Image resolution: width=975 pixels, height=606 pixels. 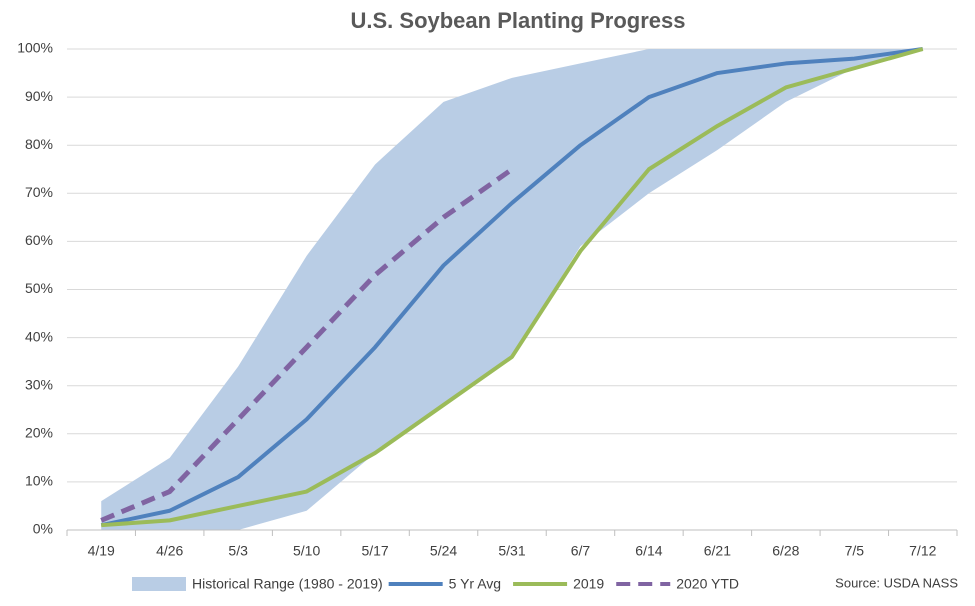 I want to click on legend-swatch, so click(x=159, y=584).